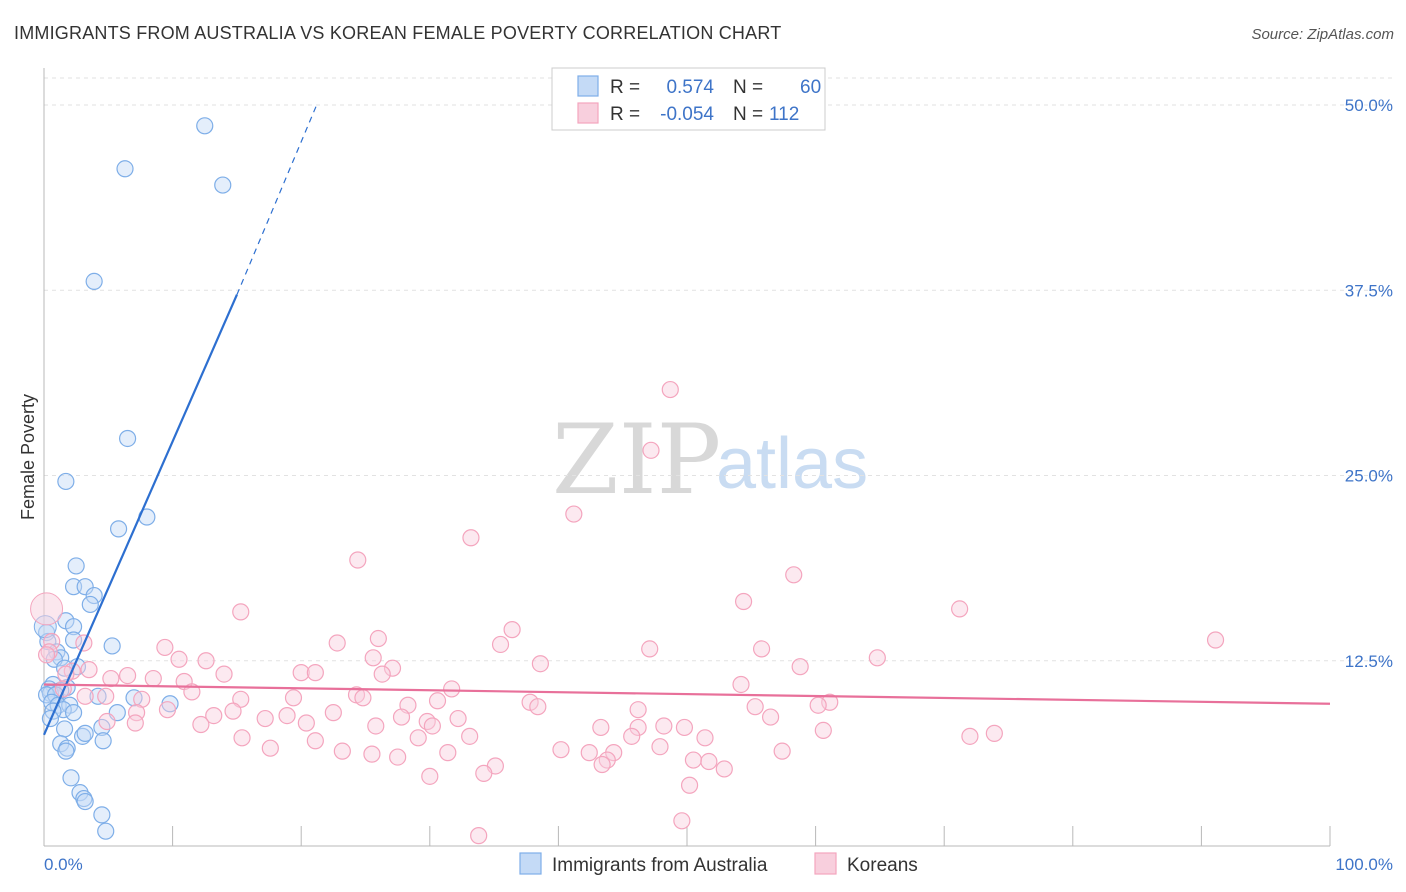  I want to click on series-legend-swatch-koreans, so click(825, 863).